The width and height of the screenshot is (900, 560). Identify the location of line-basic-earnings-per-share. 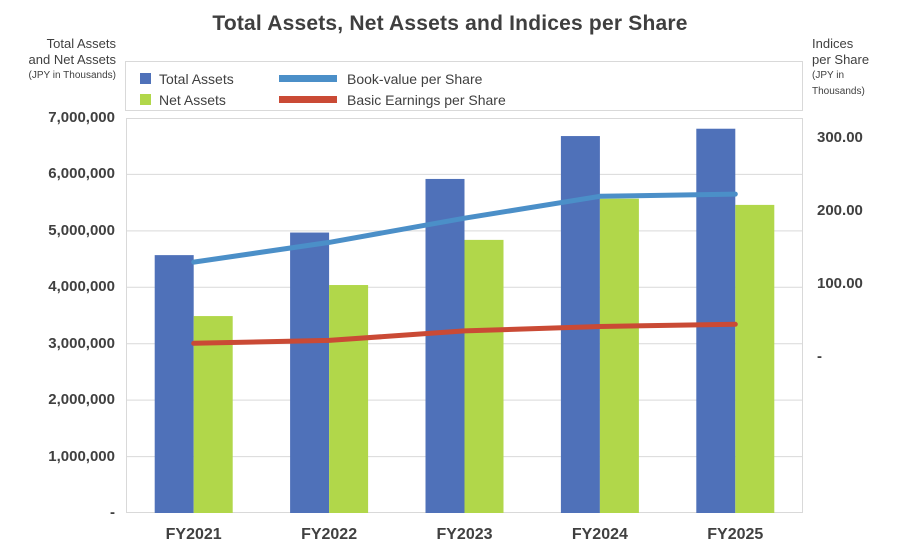
(464, 333).